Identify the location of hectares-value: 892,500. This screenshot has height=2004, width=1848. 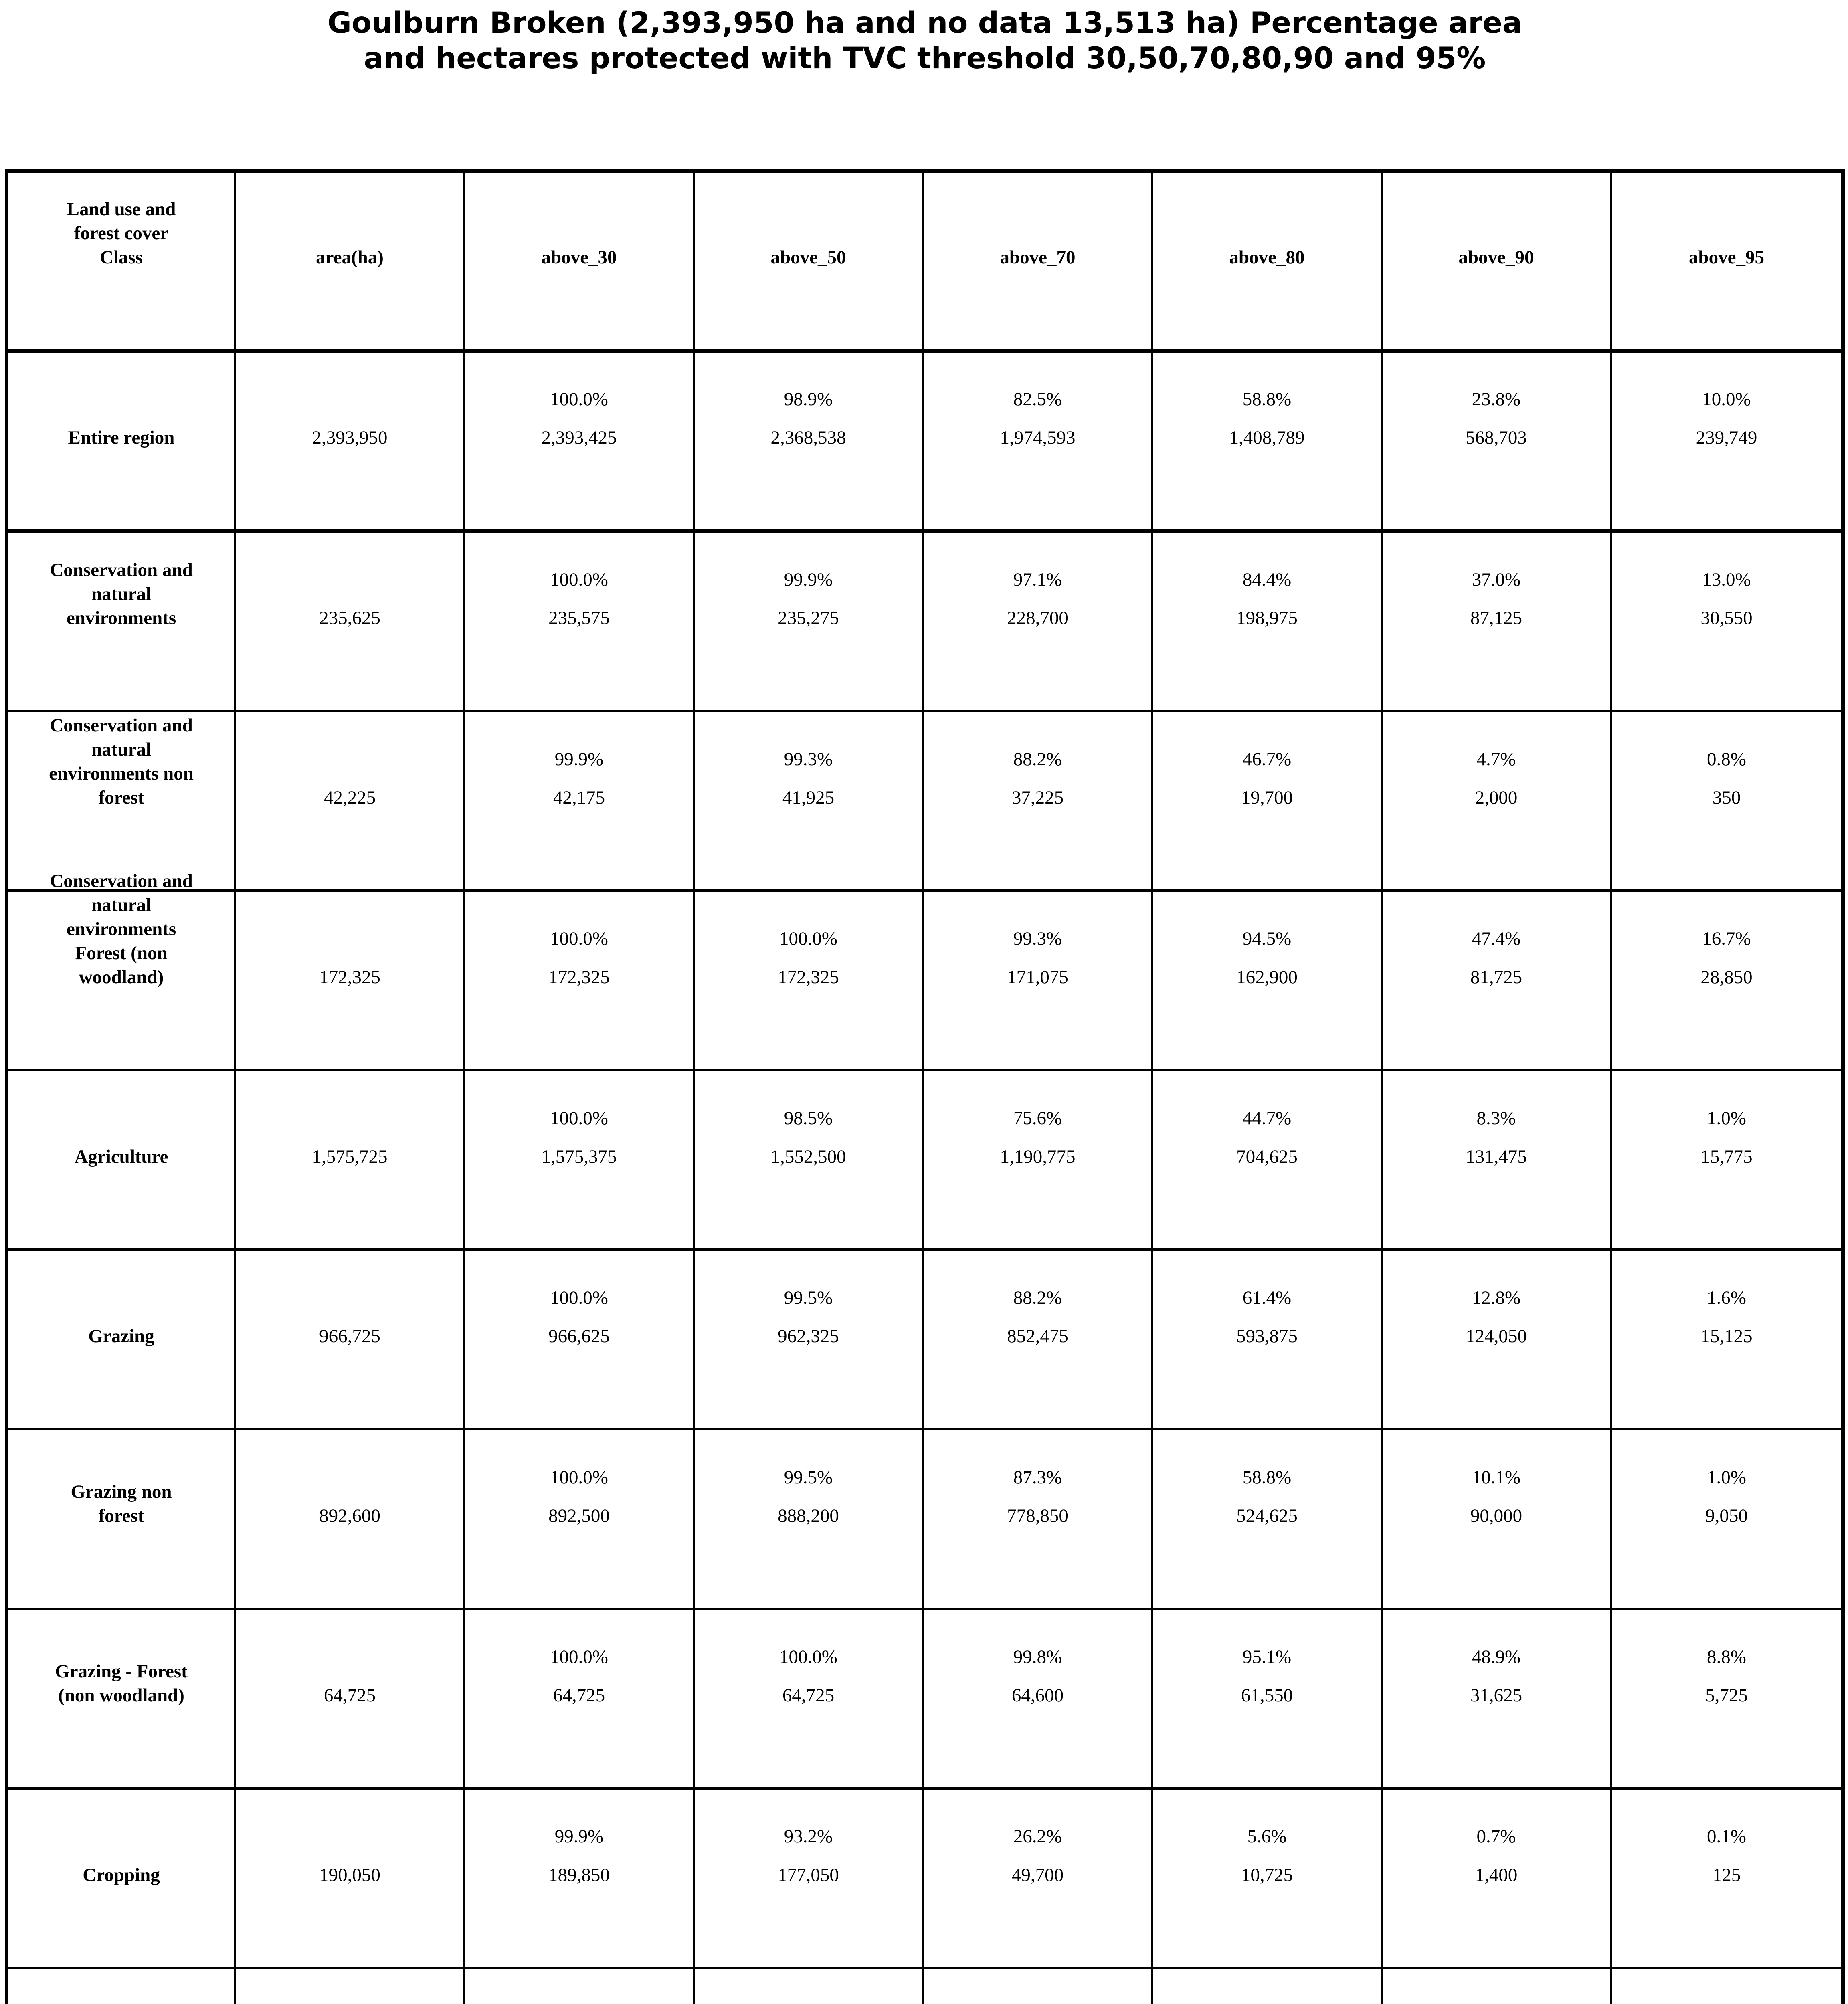
(579, 1516).